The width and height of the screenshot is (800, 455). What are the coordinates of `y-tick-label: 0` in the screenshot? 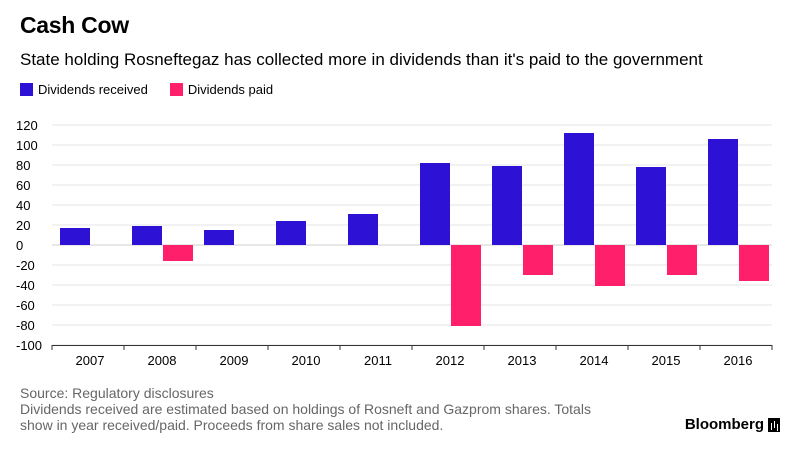 It's located at (19, 245).